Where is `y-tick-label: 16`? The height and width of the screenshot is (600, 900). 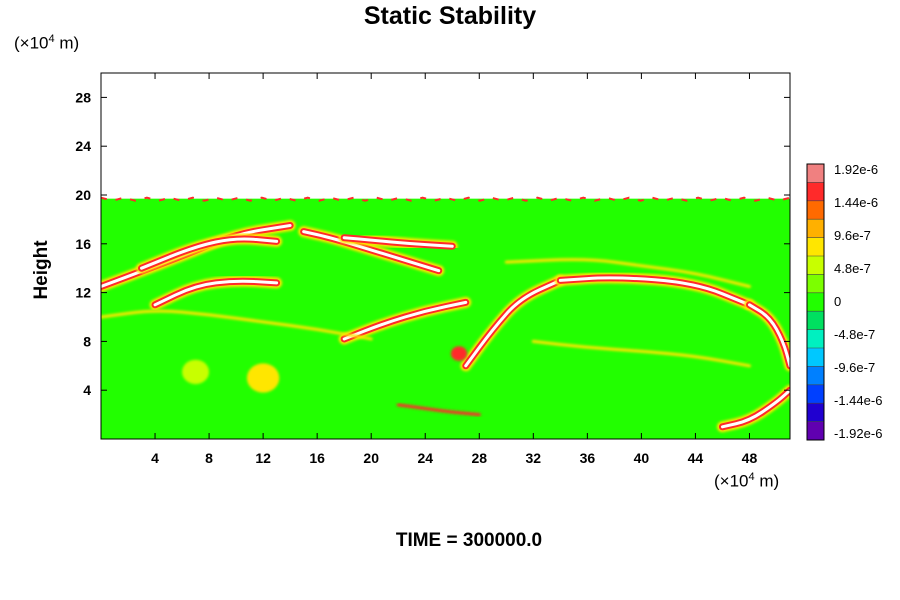 y-tick-label: 16 is located at coordinates (83, 244).